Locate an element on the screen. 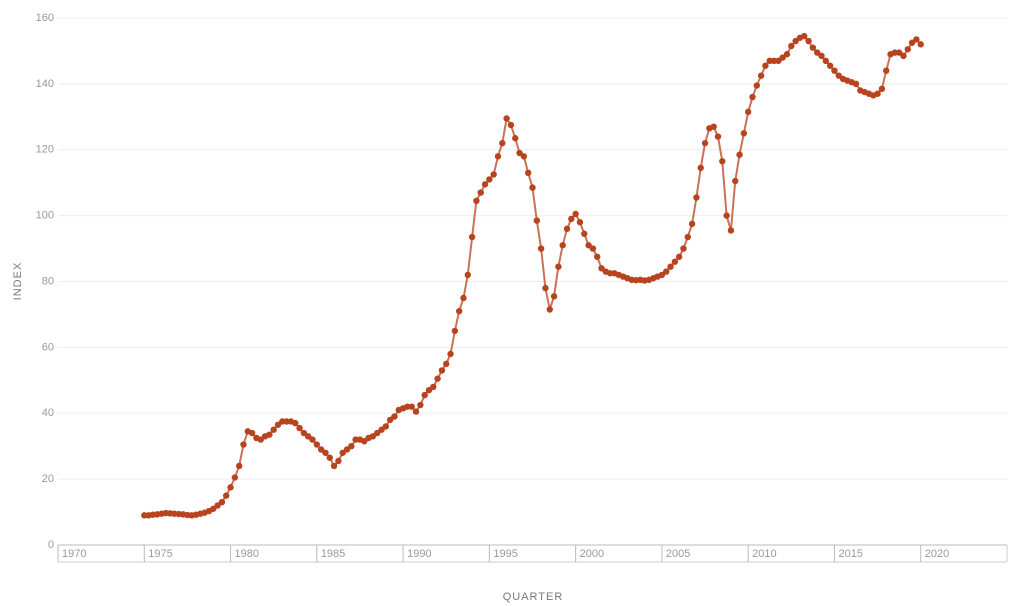  y-tick-label: 60 is located at coordinates (48, 347).